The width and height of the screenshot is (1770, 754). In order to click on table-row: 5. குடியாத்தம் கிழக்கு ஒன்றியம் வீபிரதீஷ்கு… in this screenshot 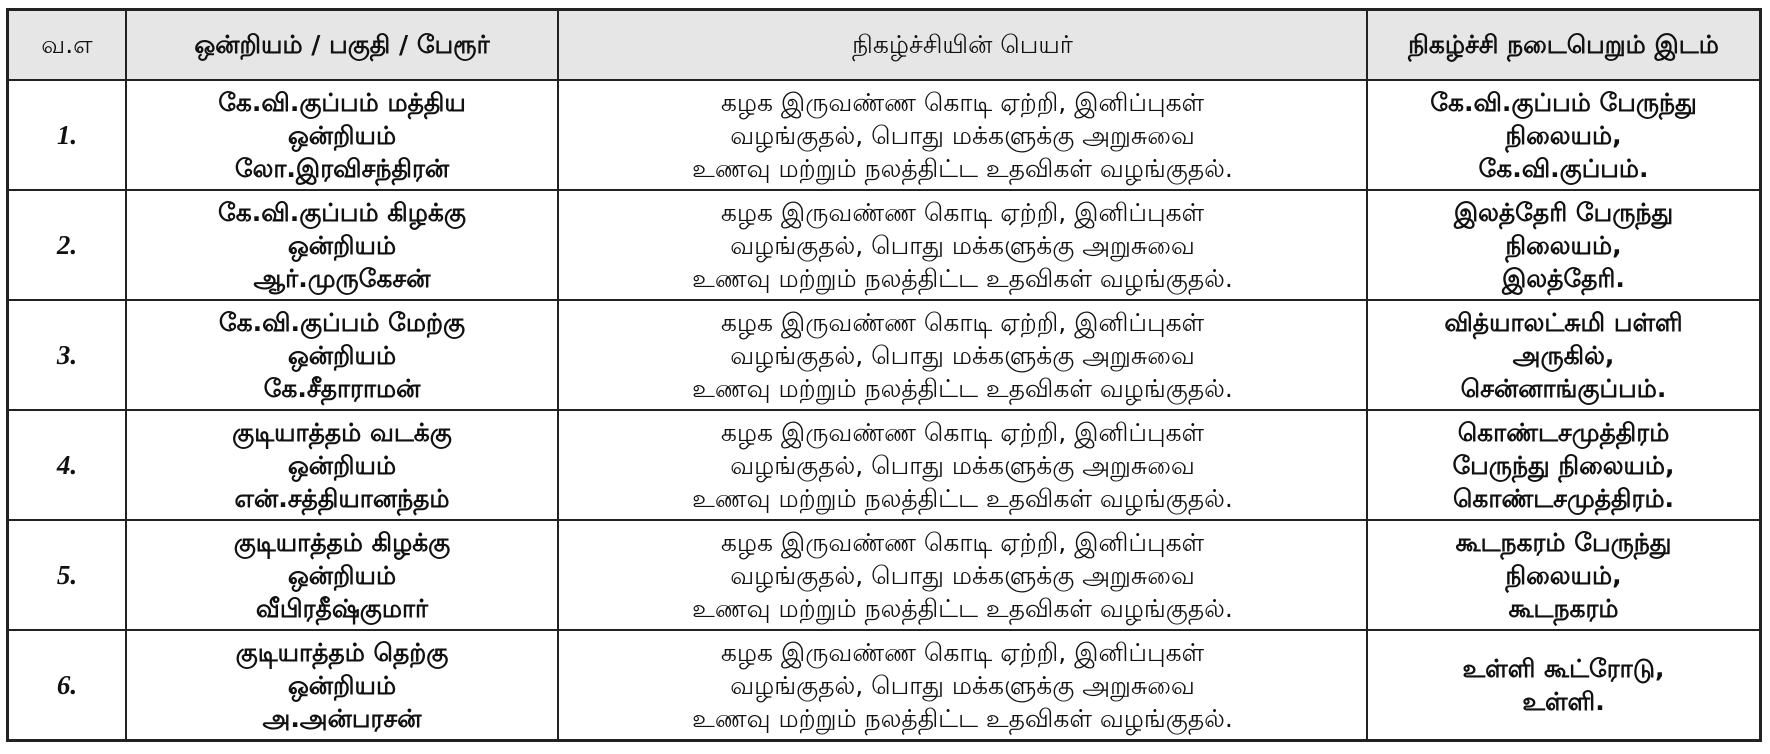, I will do `click(884, 575)`.